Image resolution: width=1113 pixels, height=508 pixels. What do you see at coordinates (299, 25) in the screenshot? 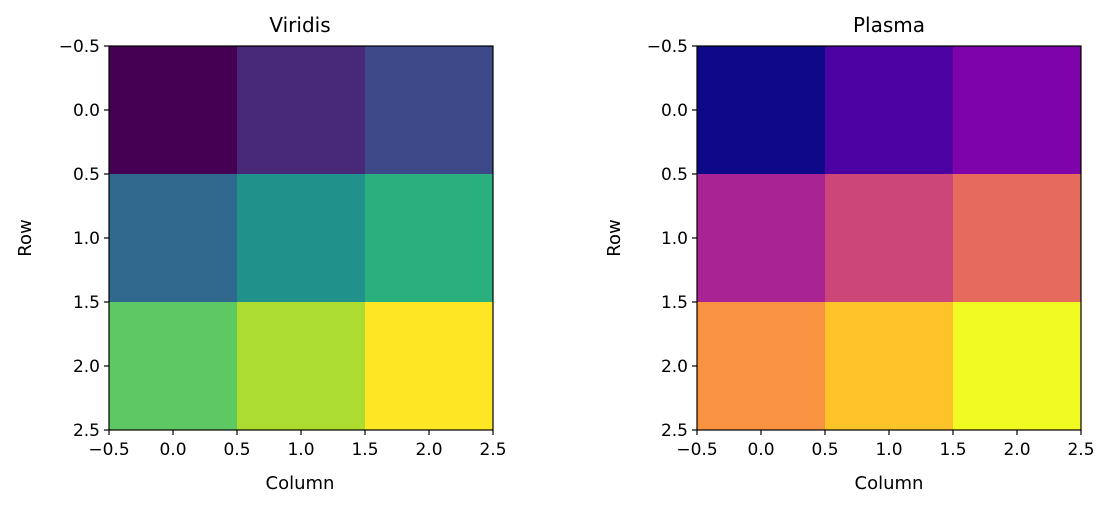
I see `chart-title: Viridis` at bounding box center [299, 25].